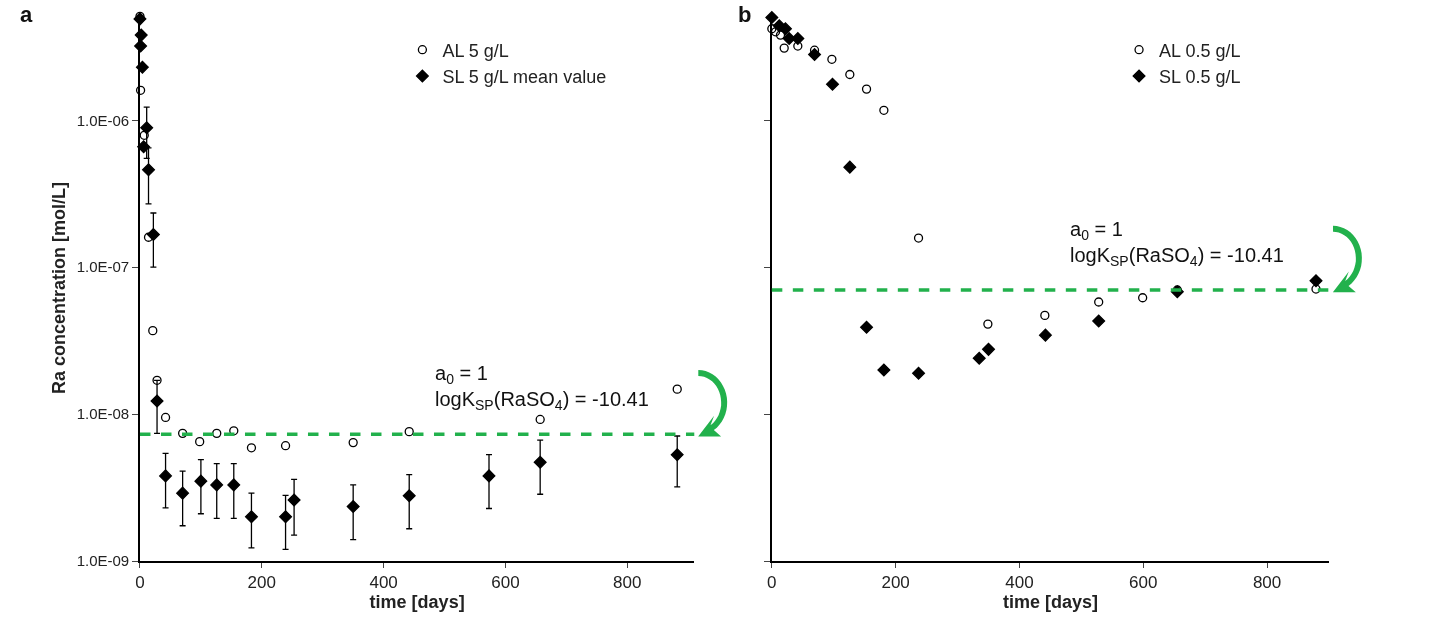 The height and width of the screenshot is (637, 1441). What do you see at coordinates (59, 288) in the screenshot?
I see `y-axis-title: Ra concentration [mol/L]` at bounding box center [59, 288].